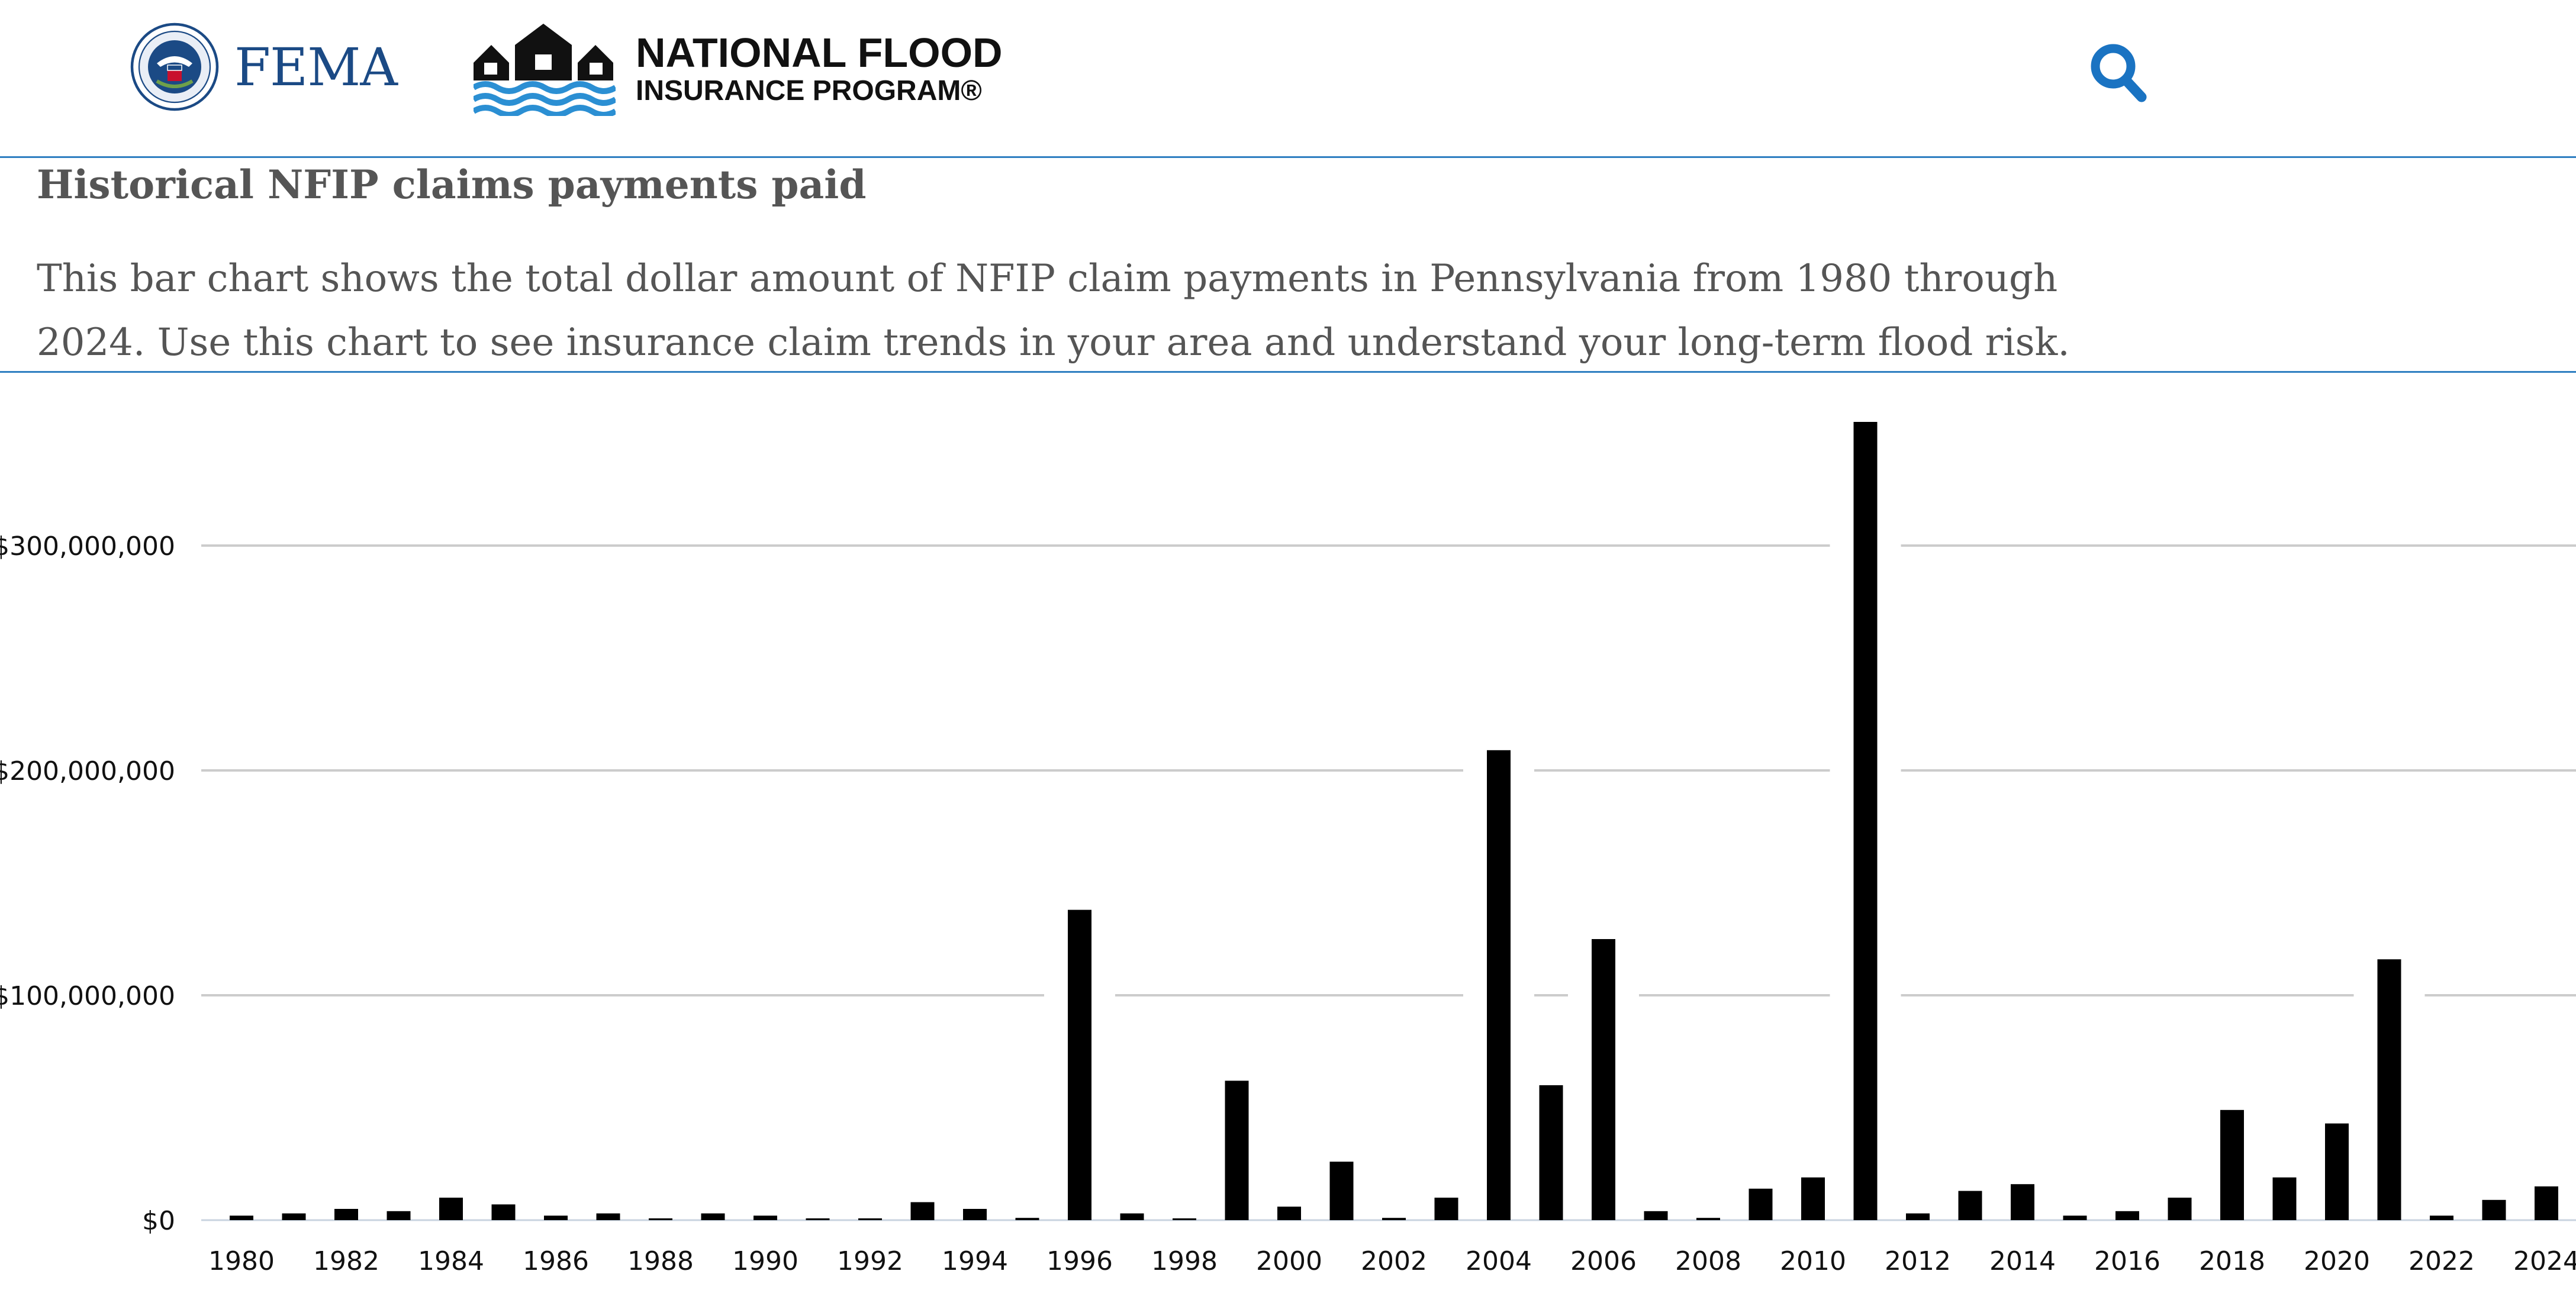 Image resolution: width=2576 pixels, height=1316 pixels. Describe the element at coordinates (975, 1261) in the screenshot. I see `x-tick-label: 1994` at that location.